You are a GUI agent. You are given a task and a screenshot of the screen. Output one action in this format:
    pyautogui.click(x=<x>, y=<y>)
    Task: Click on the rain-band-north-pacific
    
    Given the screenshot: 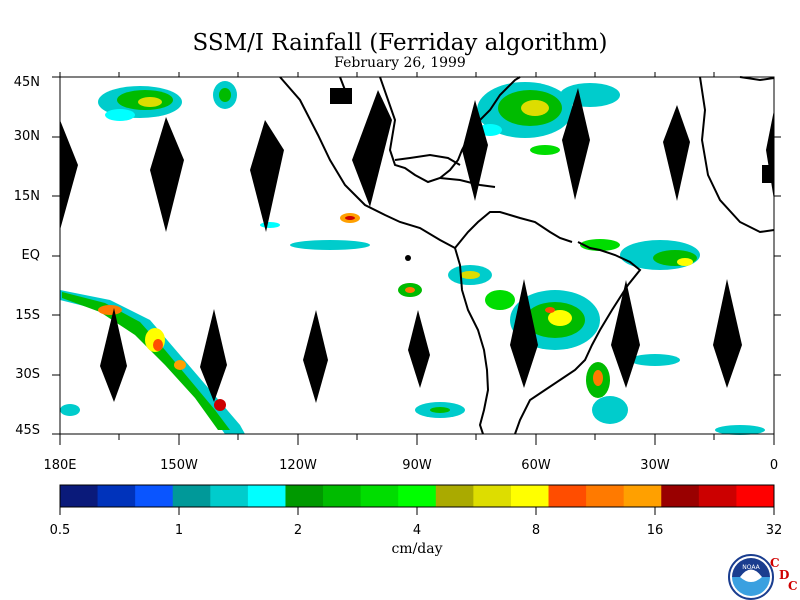 What is the action you would take?
    pyautogui.click(x=167, y=101)
    